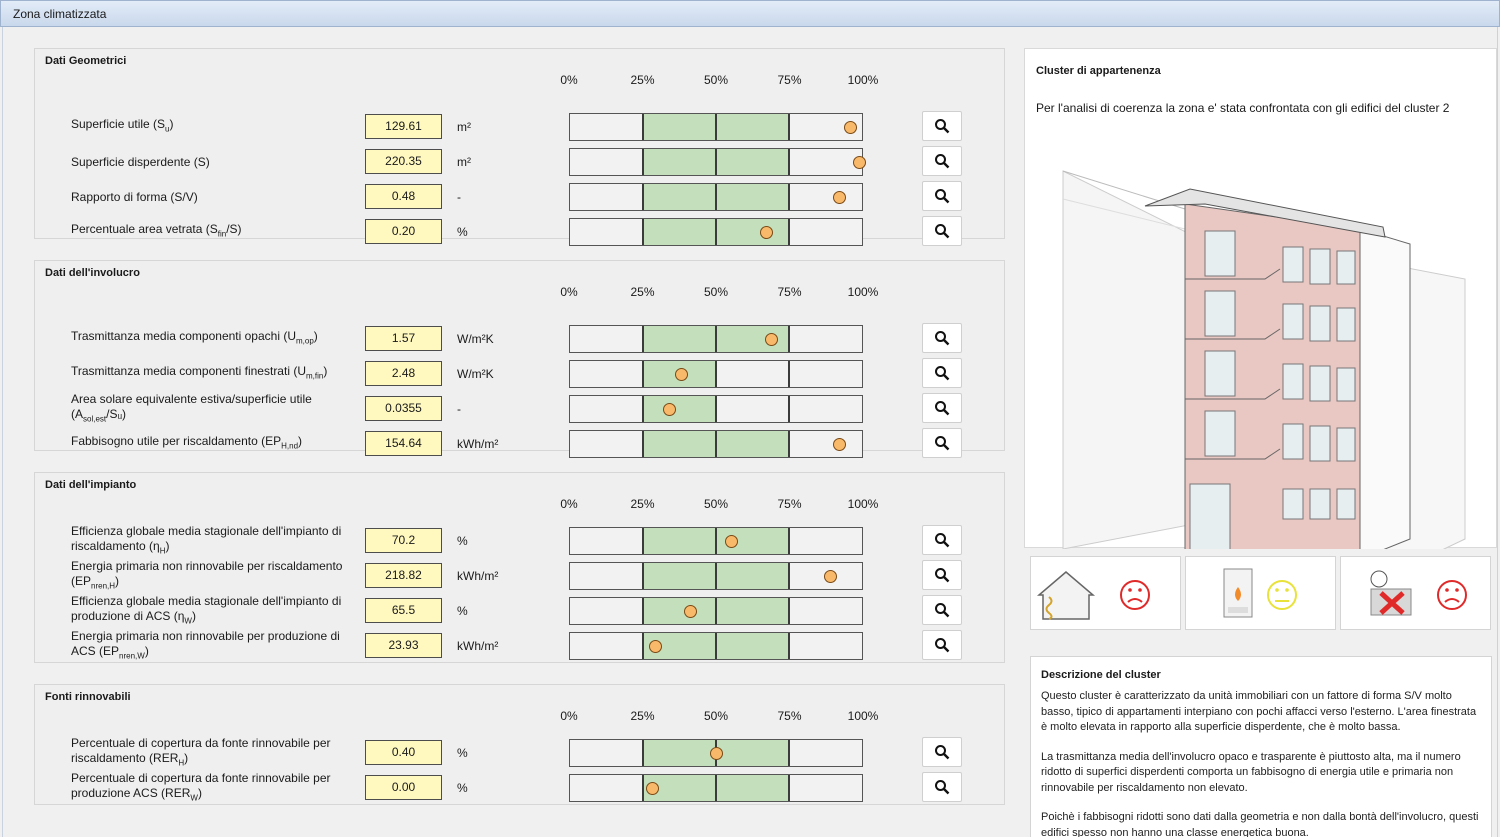 This screenshot has width=1500, height=837. I want to click on cluster-indicators, so click(1263, 593).